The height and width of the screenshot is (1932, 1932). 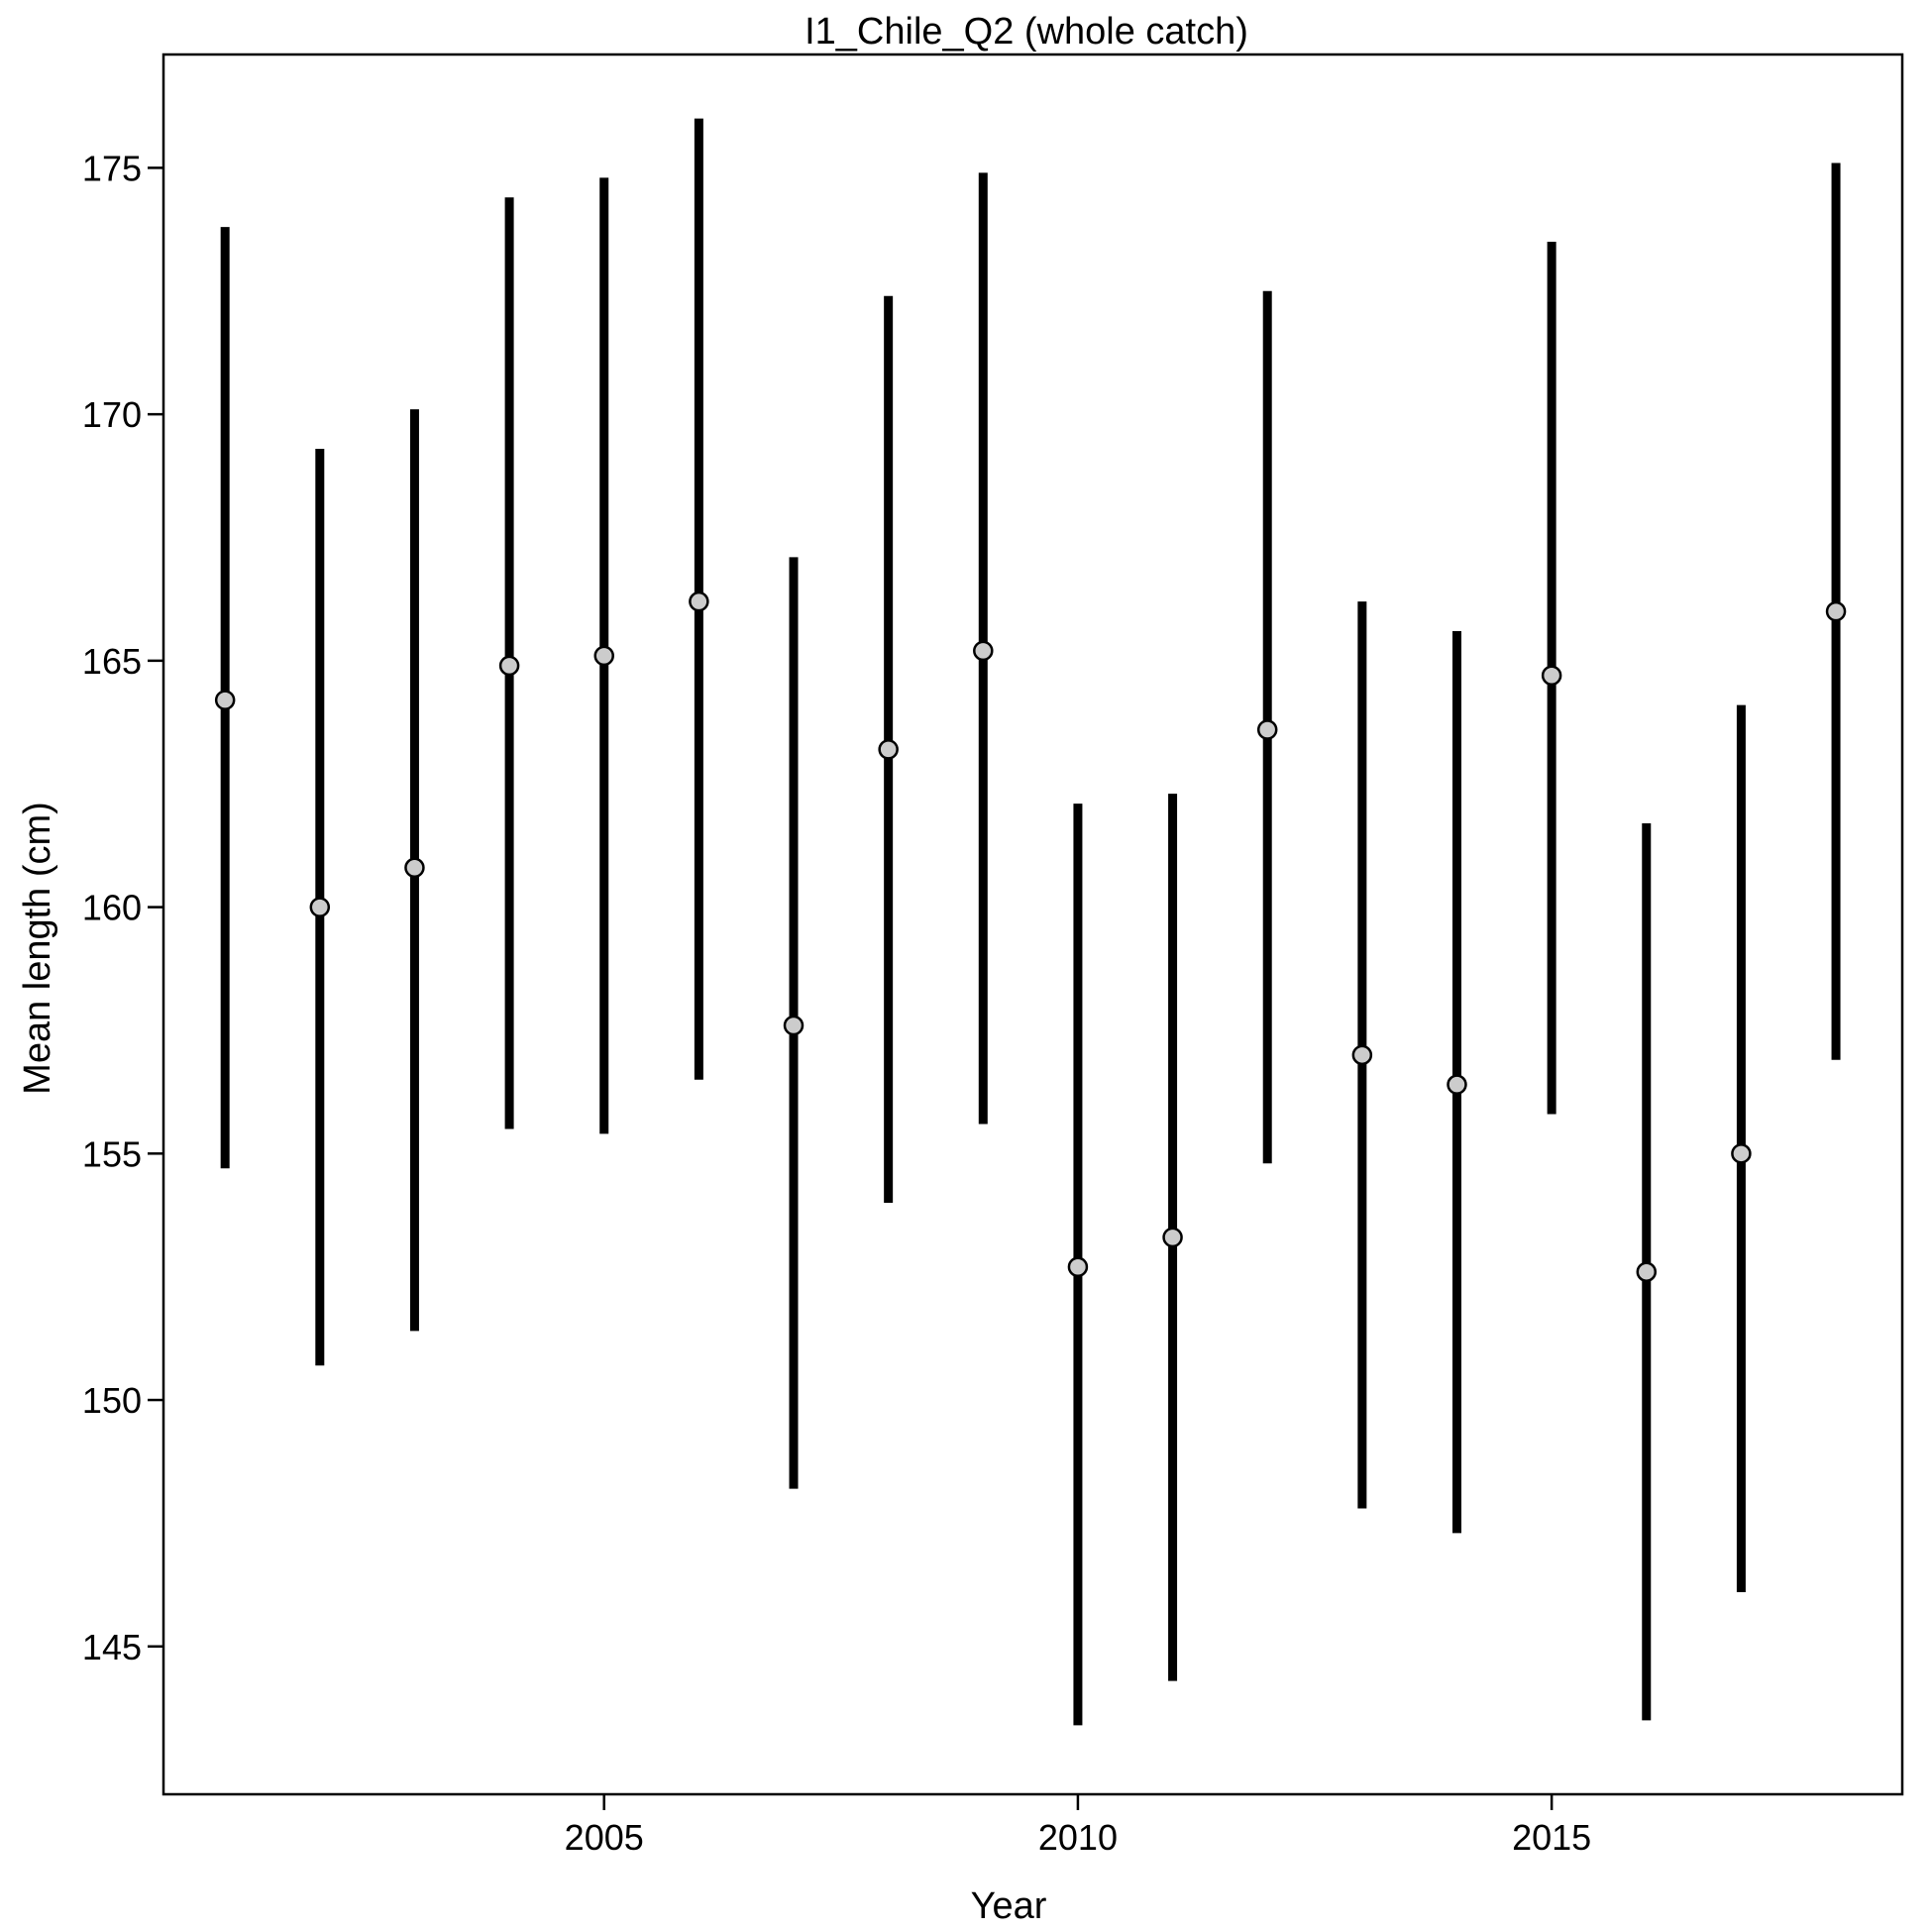 I want to click on mean-point-2013, so click(x=1362, y=1055).